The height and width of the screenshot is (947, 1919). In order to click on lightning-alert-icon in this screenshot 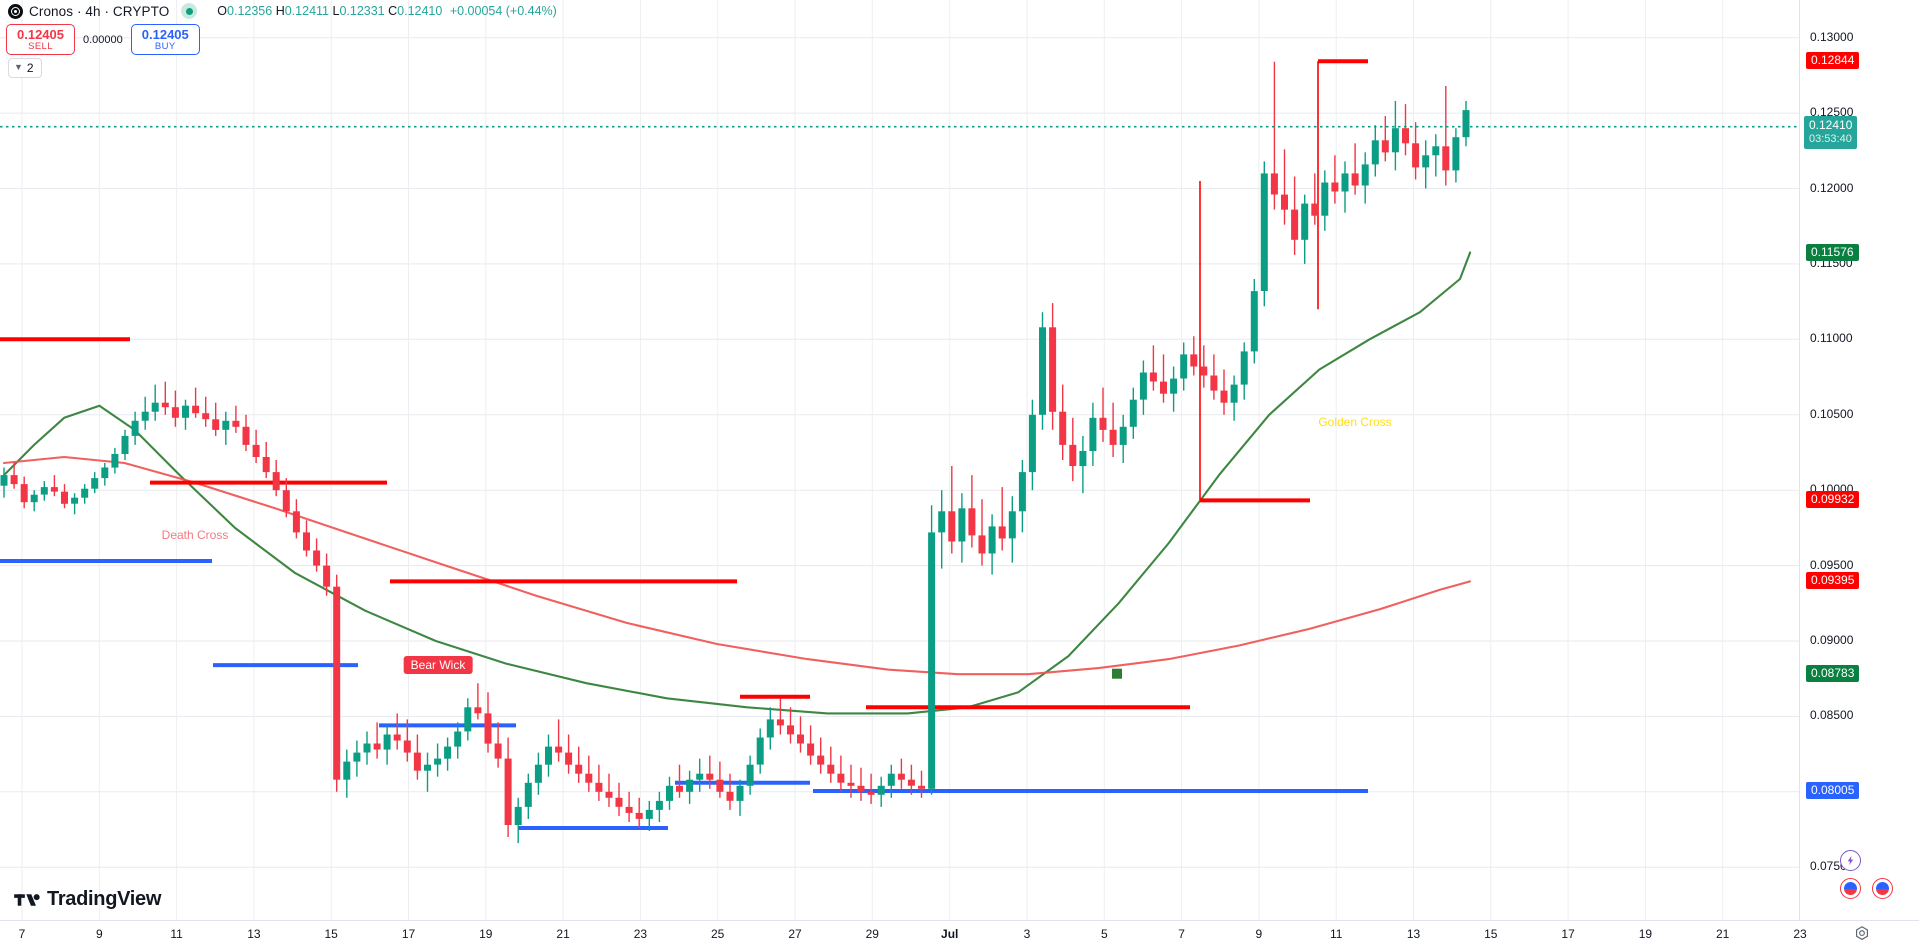, I will do `click(1850, 860)`.